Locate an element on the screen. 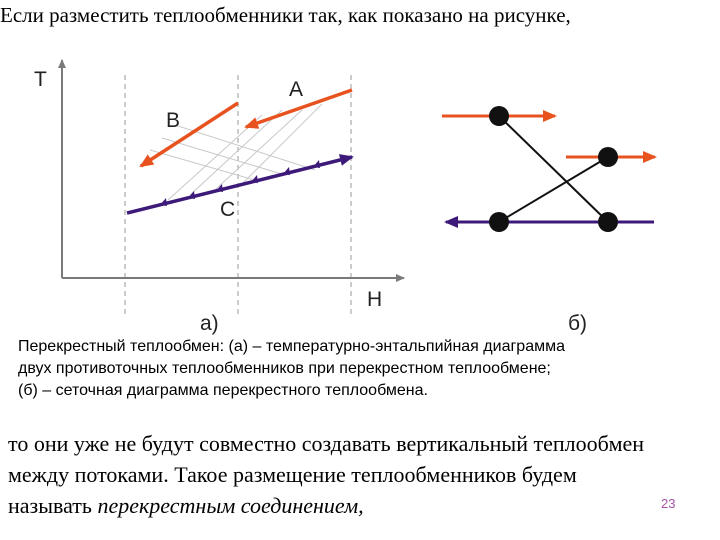 This screenshot has width=720, height=540. stream-a-line is located at coordinates (298, 108).